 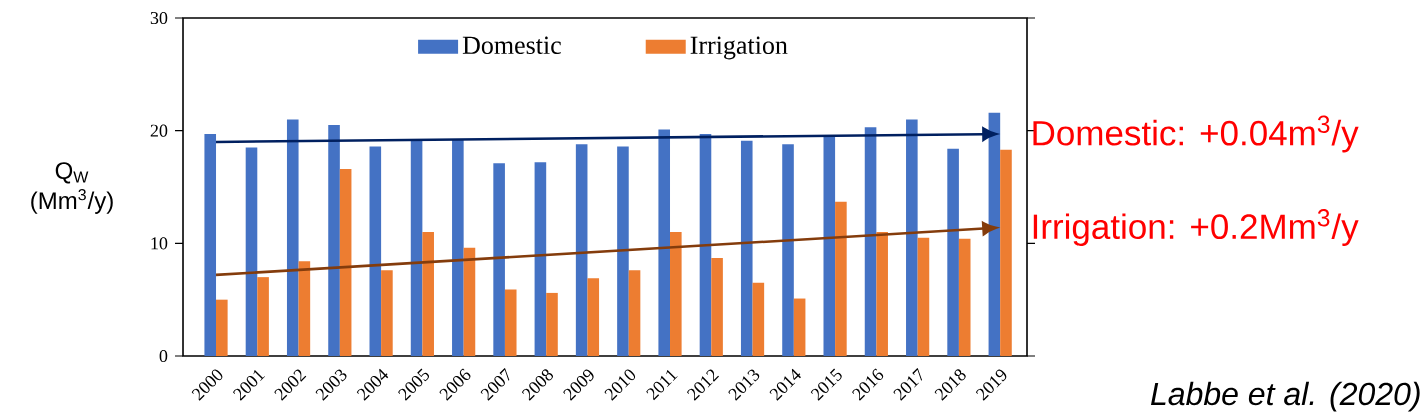 I want to click on legend-label: Domestic, so click(x=511, y=45).